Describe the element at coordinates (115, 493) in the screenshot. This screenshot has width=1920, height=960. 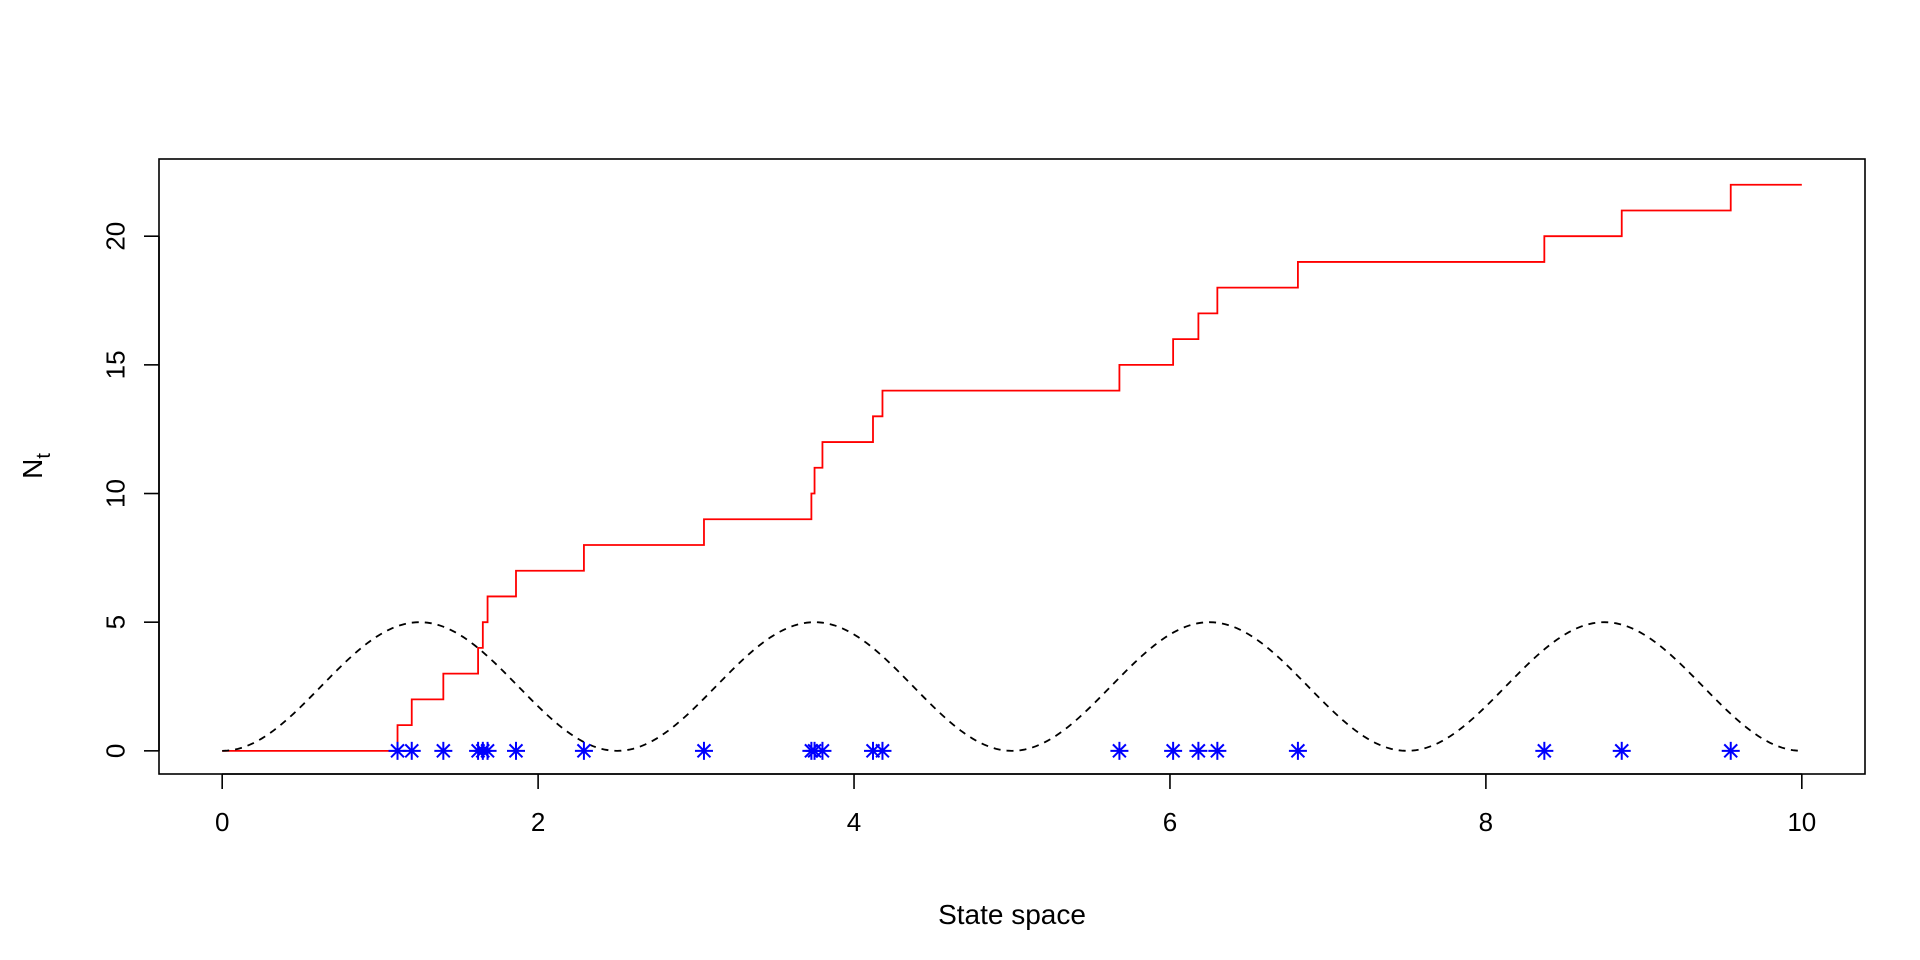
I see `y-tick-label: 10` at that location.